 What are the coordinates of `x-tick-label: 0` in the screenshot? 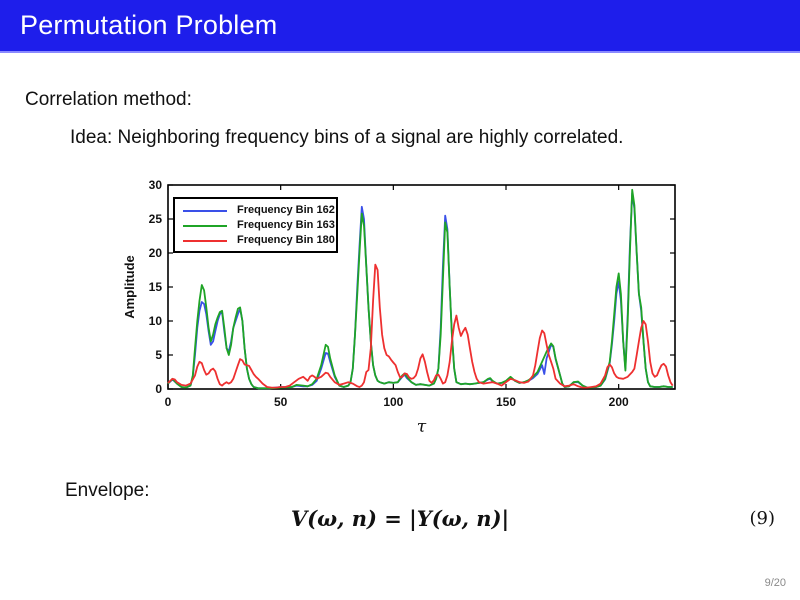 It's located at (168, 402).